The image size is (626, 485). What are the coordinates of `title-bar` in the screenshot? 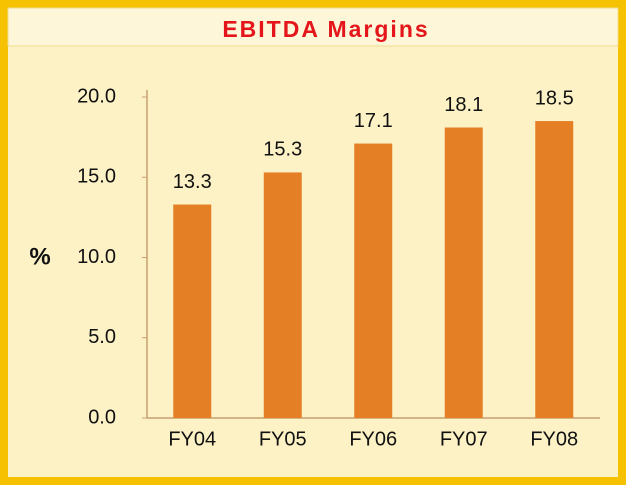 It's located at (313, 27).